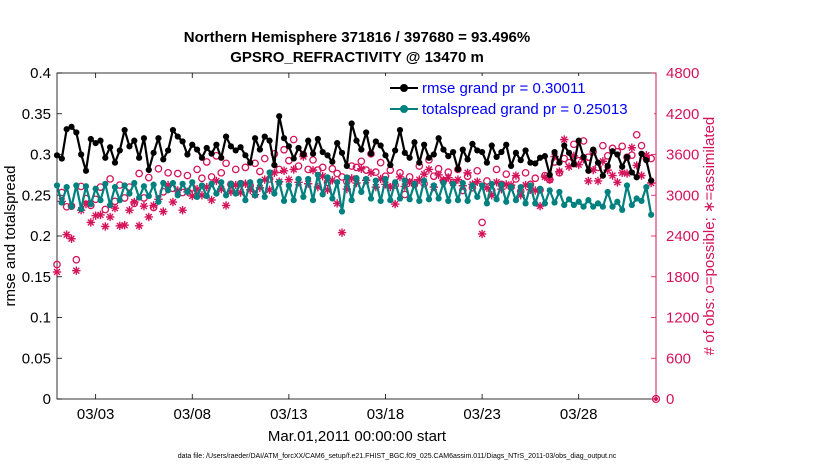 Image resolution: width=830 pixels, height=470 pixels. I want to click on y-left-tick-label: 0.4, so click(40, 73).